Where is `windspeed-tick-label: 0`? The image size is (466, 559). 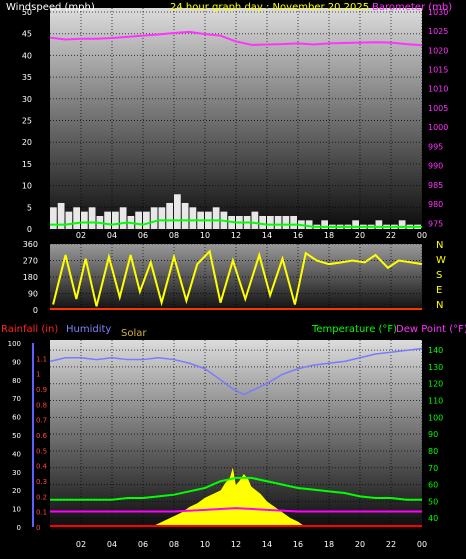
windspeed-tick-label: 0 is located at coordinates (29, 229).